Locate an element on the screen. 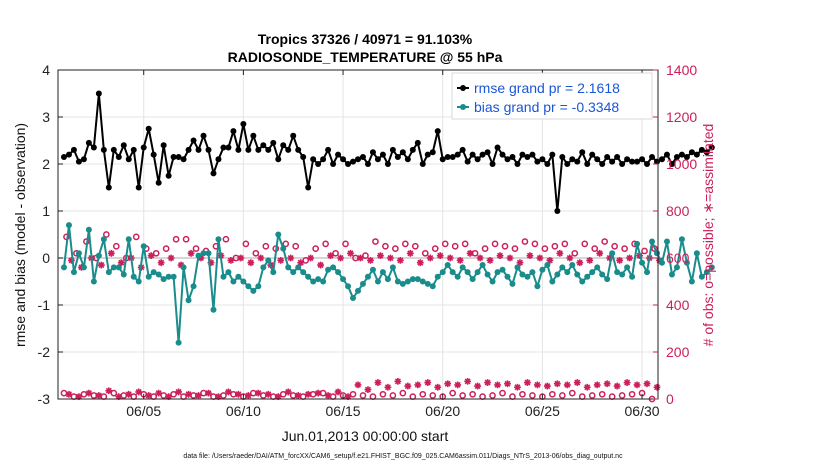 The image size is (830, 470). y-left-tick-label: 0 is located at coordinates (46, 258).